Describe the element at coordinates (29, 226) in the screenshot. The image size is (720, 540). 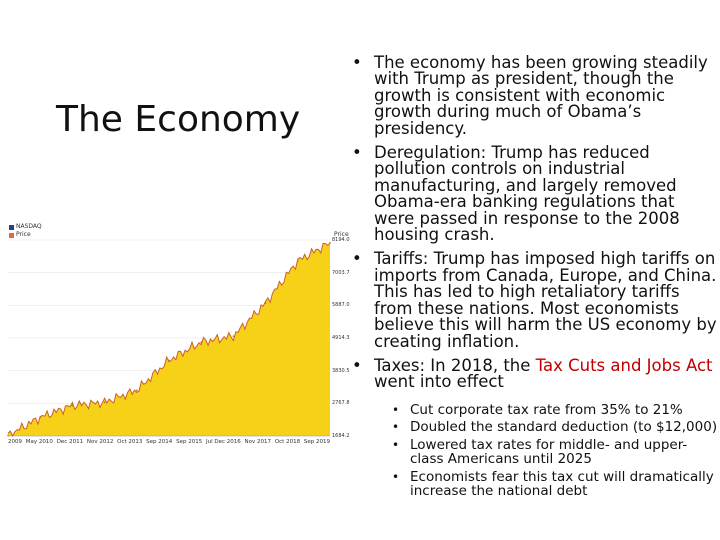
I see `legend-label-nasdaq: NASDAQ` at that location.